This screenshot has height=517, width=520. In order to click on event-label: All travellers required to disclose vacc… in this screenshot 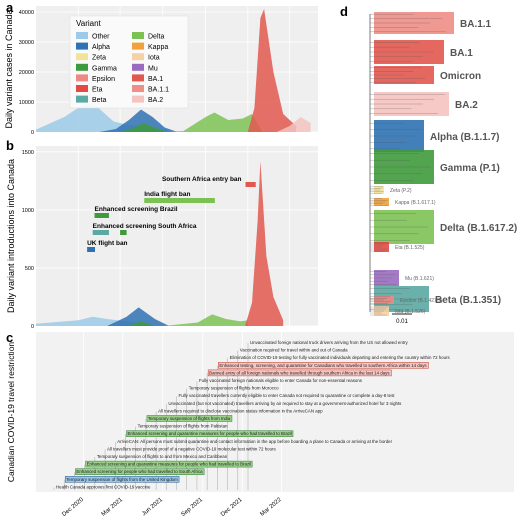, I will do `click(240, 410)`.